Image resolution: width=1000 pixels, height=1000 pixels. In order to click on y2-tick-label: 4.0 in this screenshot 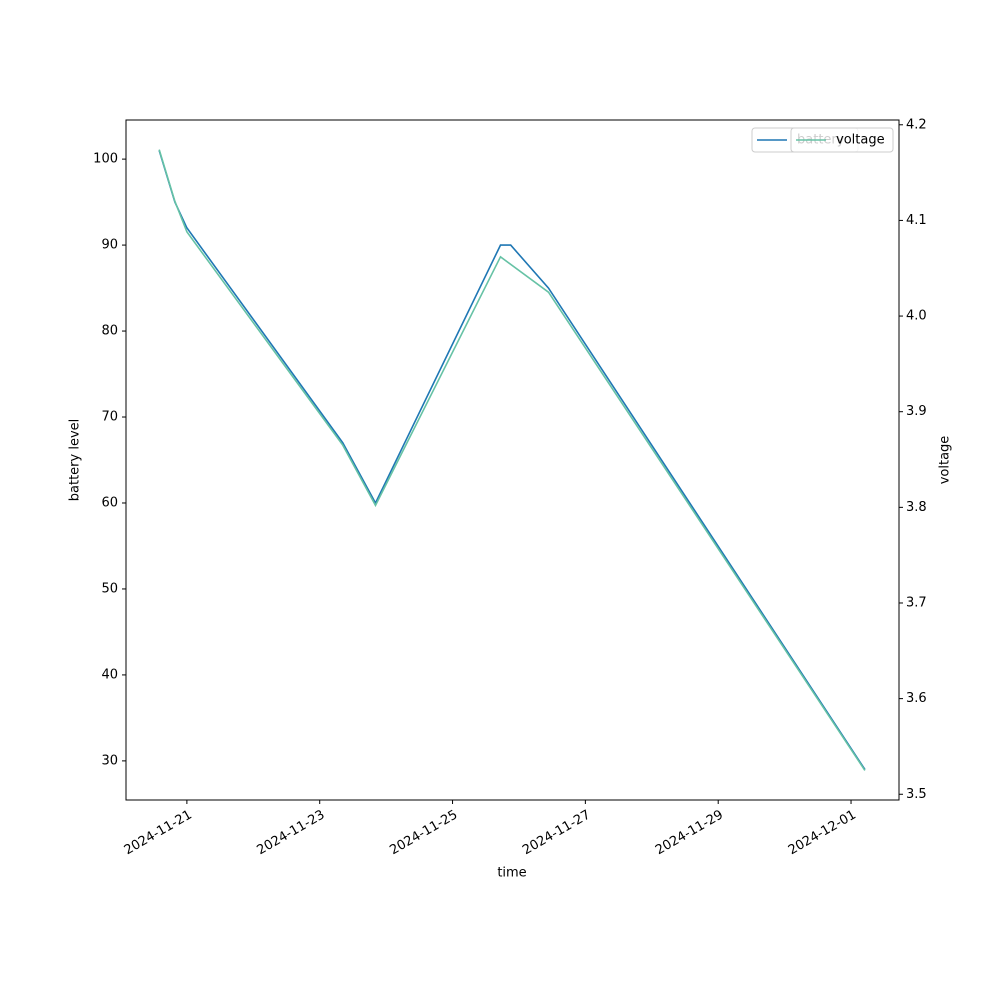, I will do `click(916, 316)`.